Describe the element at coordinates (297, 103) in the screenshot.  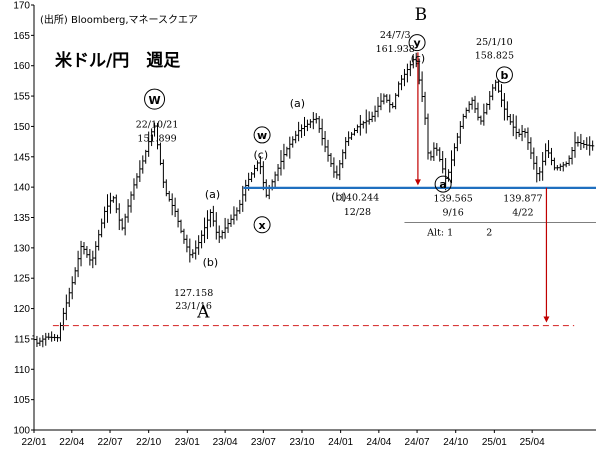
I see `wave-label: (a)` at that location.